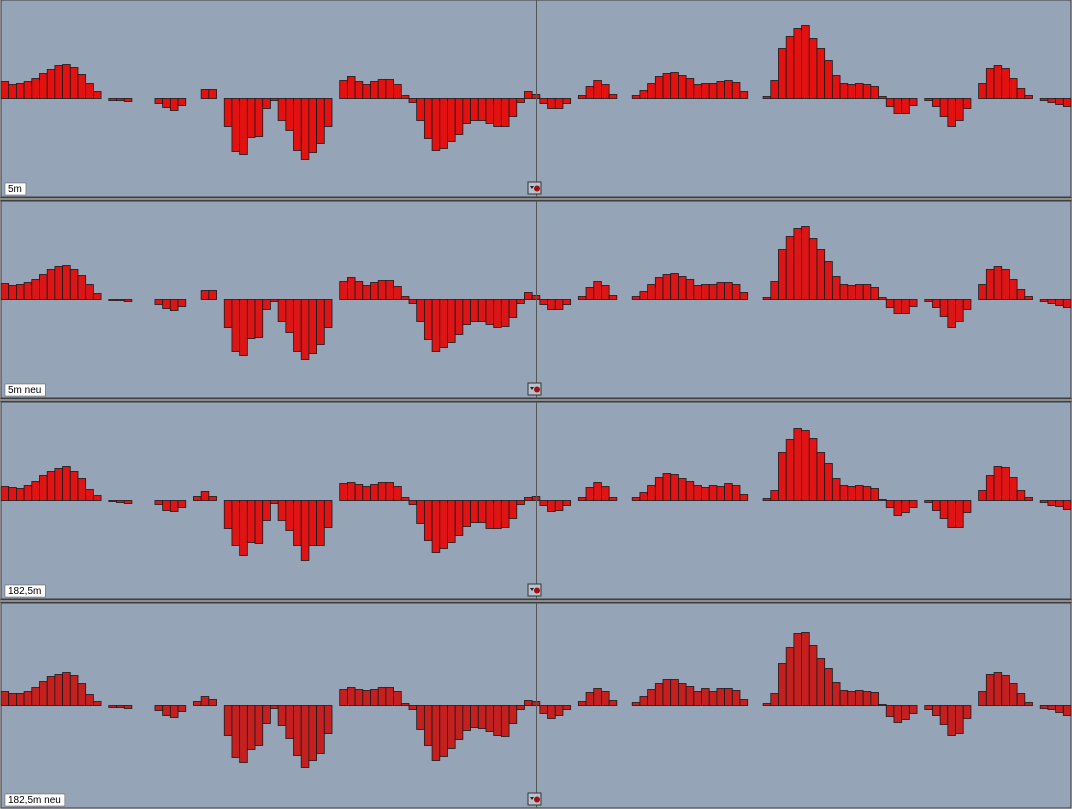  I want to click on label-box, so click(15, 189).